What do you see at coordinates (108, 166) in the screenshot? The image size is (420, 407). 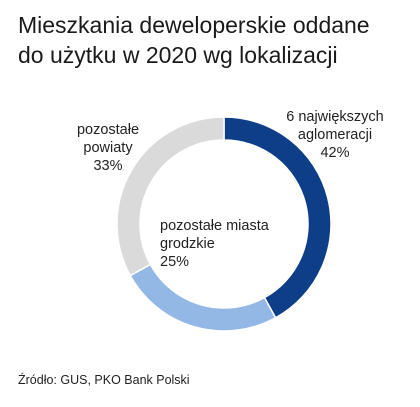 I see `slice-value-powiaty: 33%` at bounding box center [108, 166].